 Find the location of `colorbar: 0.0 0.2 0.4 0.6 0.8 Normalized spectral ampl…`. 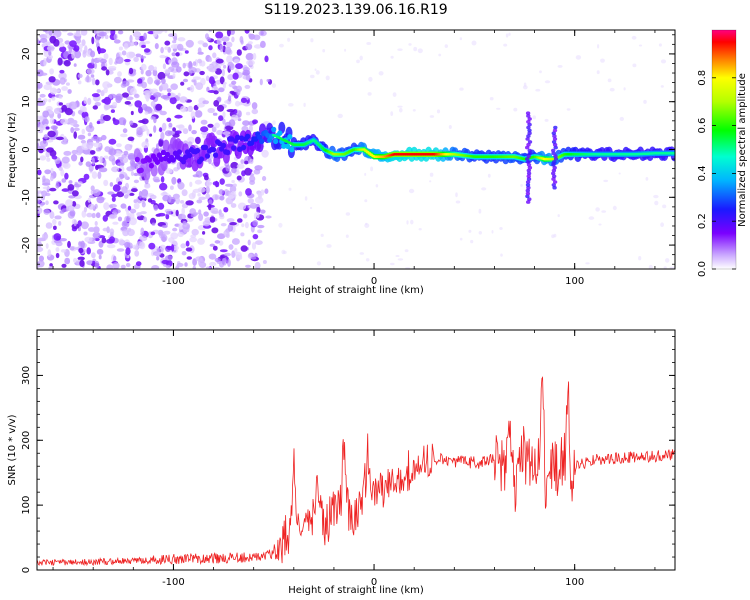

colorbar: 0.0 0.2 0.4 0.6 0.8 Normalized spectral ampl… is located at coordinates (722, 153).